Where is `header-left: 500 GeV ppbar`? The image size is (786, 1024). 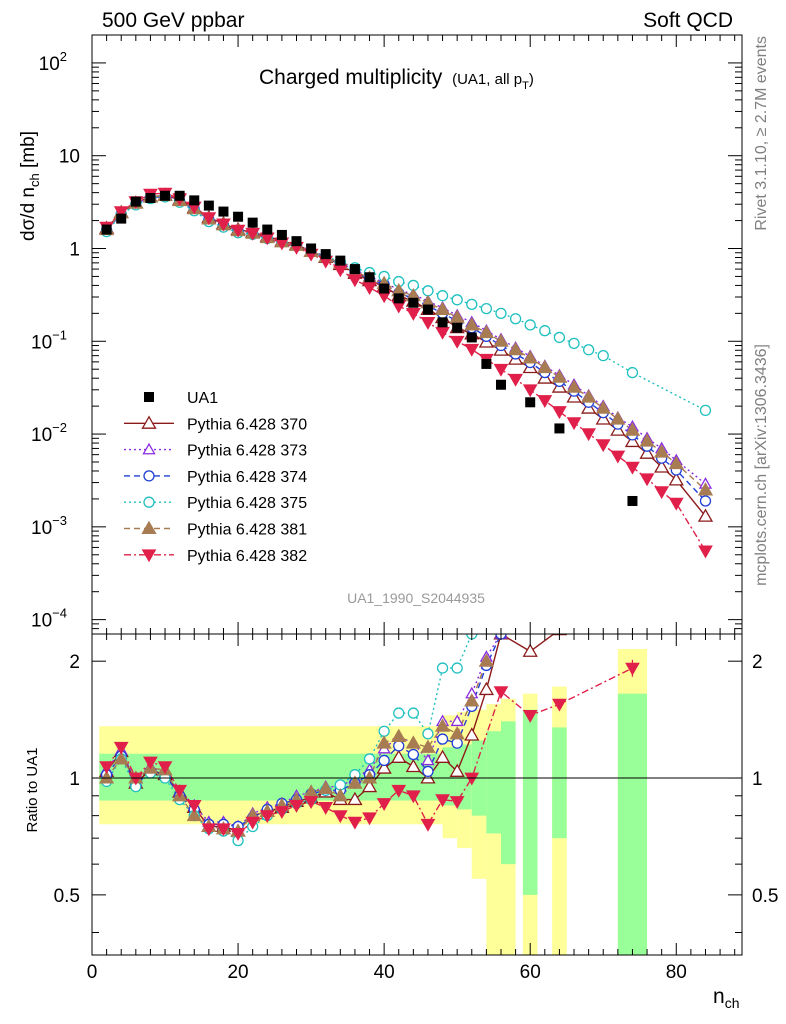
header-left: 500 GeV ppbar is located at coordinates (173, 20).